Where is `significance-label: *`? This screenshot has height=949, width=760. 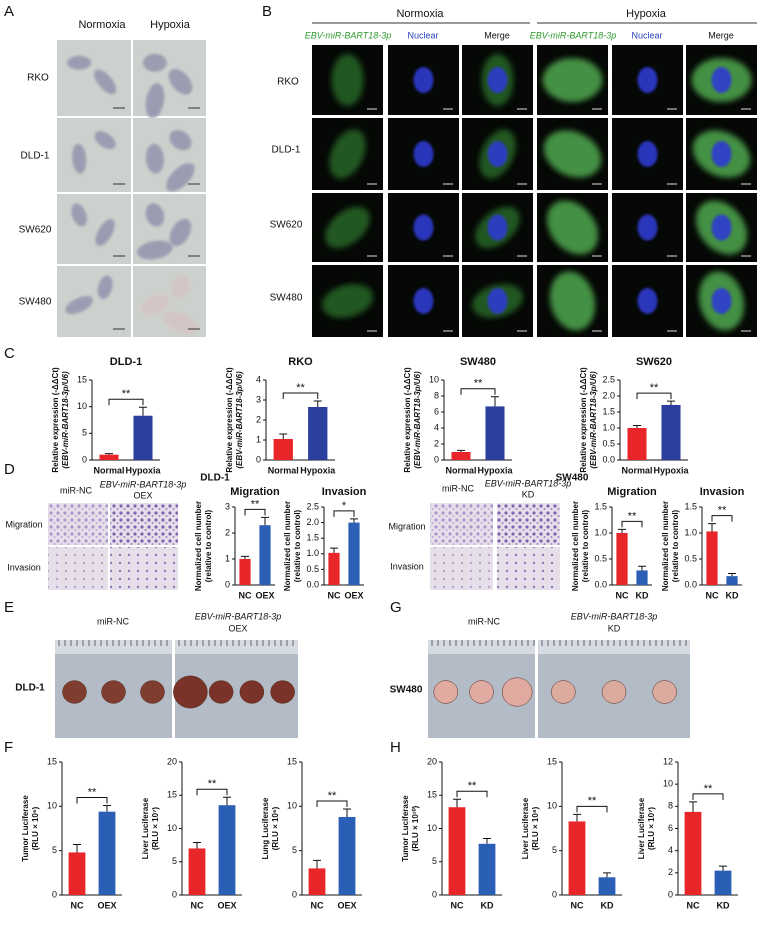
significance-label: * is located at coordinates (344, 506).